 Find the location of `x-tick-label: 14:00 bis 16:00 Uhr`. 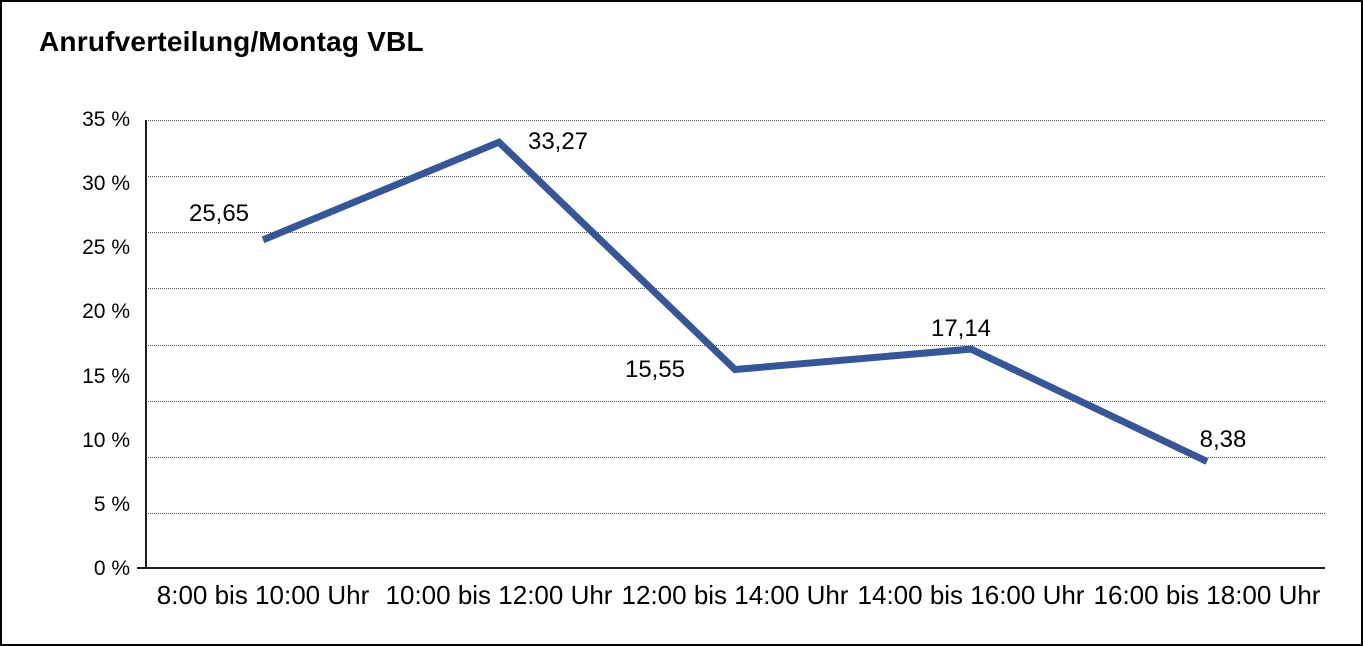

x-tick-label: 14:00 bis 16:00 Uhr is located at coordinates (971, 595).